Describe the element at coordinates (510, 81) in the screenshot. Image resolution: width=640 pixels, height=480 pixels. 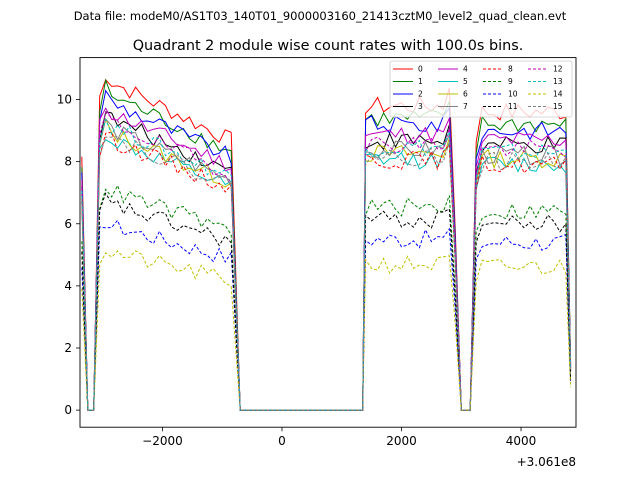
I see `legend-label-9: 9` at that location.